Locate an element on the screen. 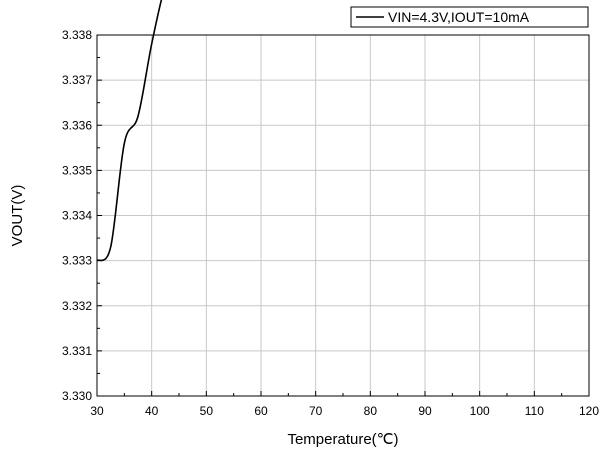 This screenshot has height=452, width=603. y-tick-label: 3.334 is located at coordinates (77, 216).